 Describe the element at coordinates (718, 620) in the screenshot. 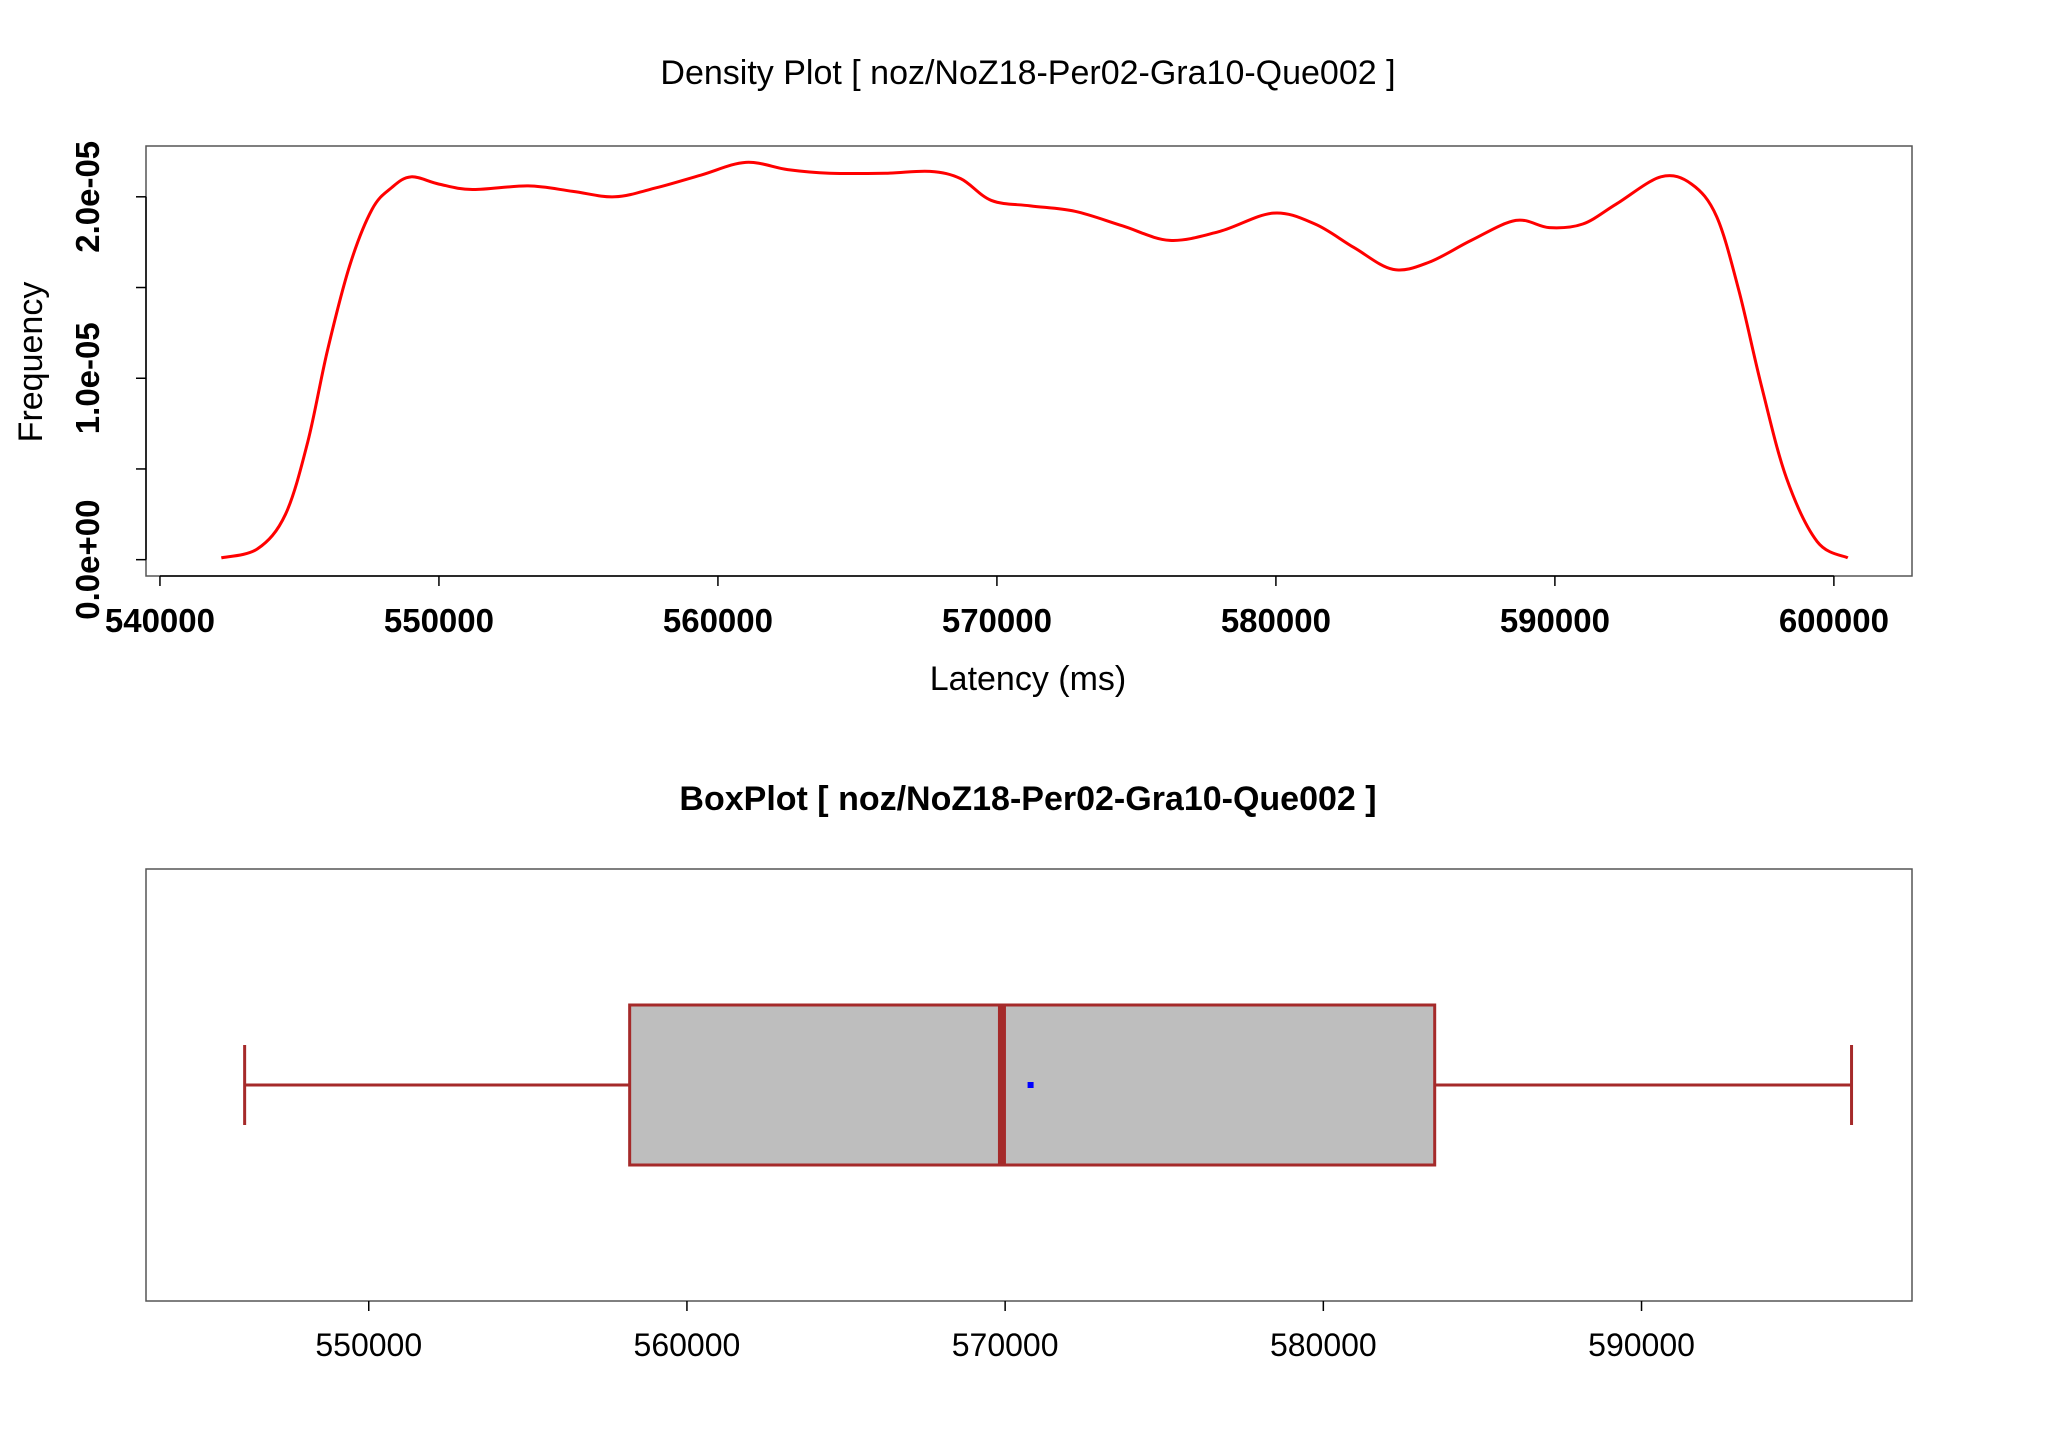

I see `density-x-tick-label: 560000` at that location.